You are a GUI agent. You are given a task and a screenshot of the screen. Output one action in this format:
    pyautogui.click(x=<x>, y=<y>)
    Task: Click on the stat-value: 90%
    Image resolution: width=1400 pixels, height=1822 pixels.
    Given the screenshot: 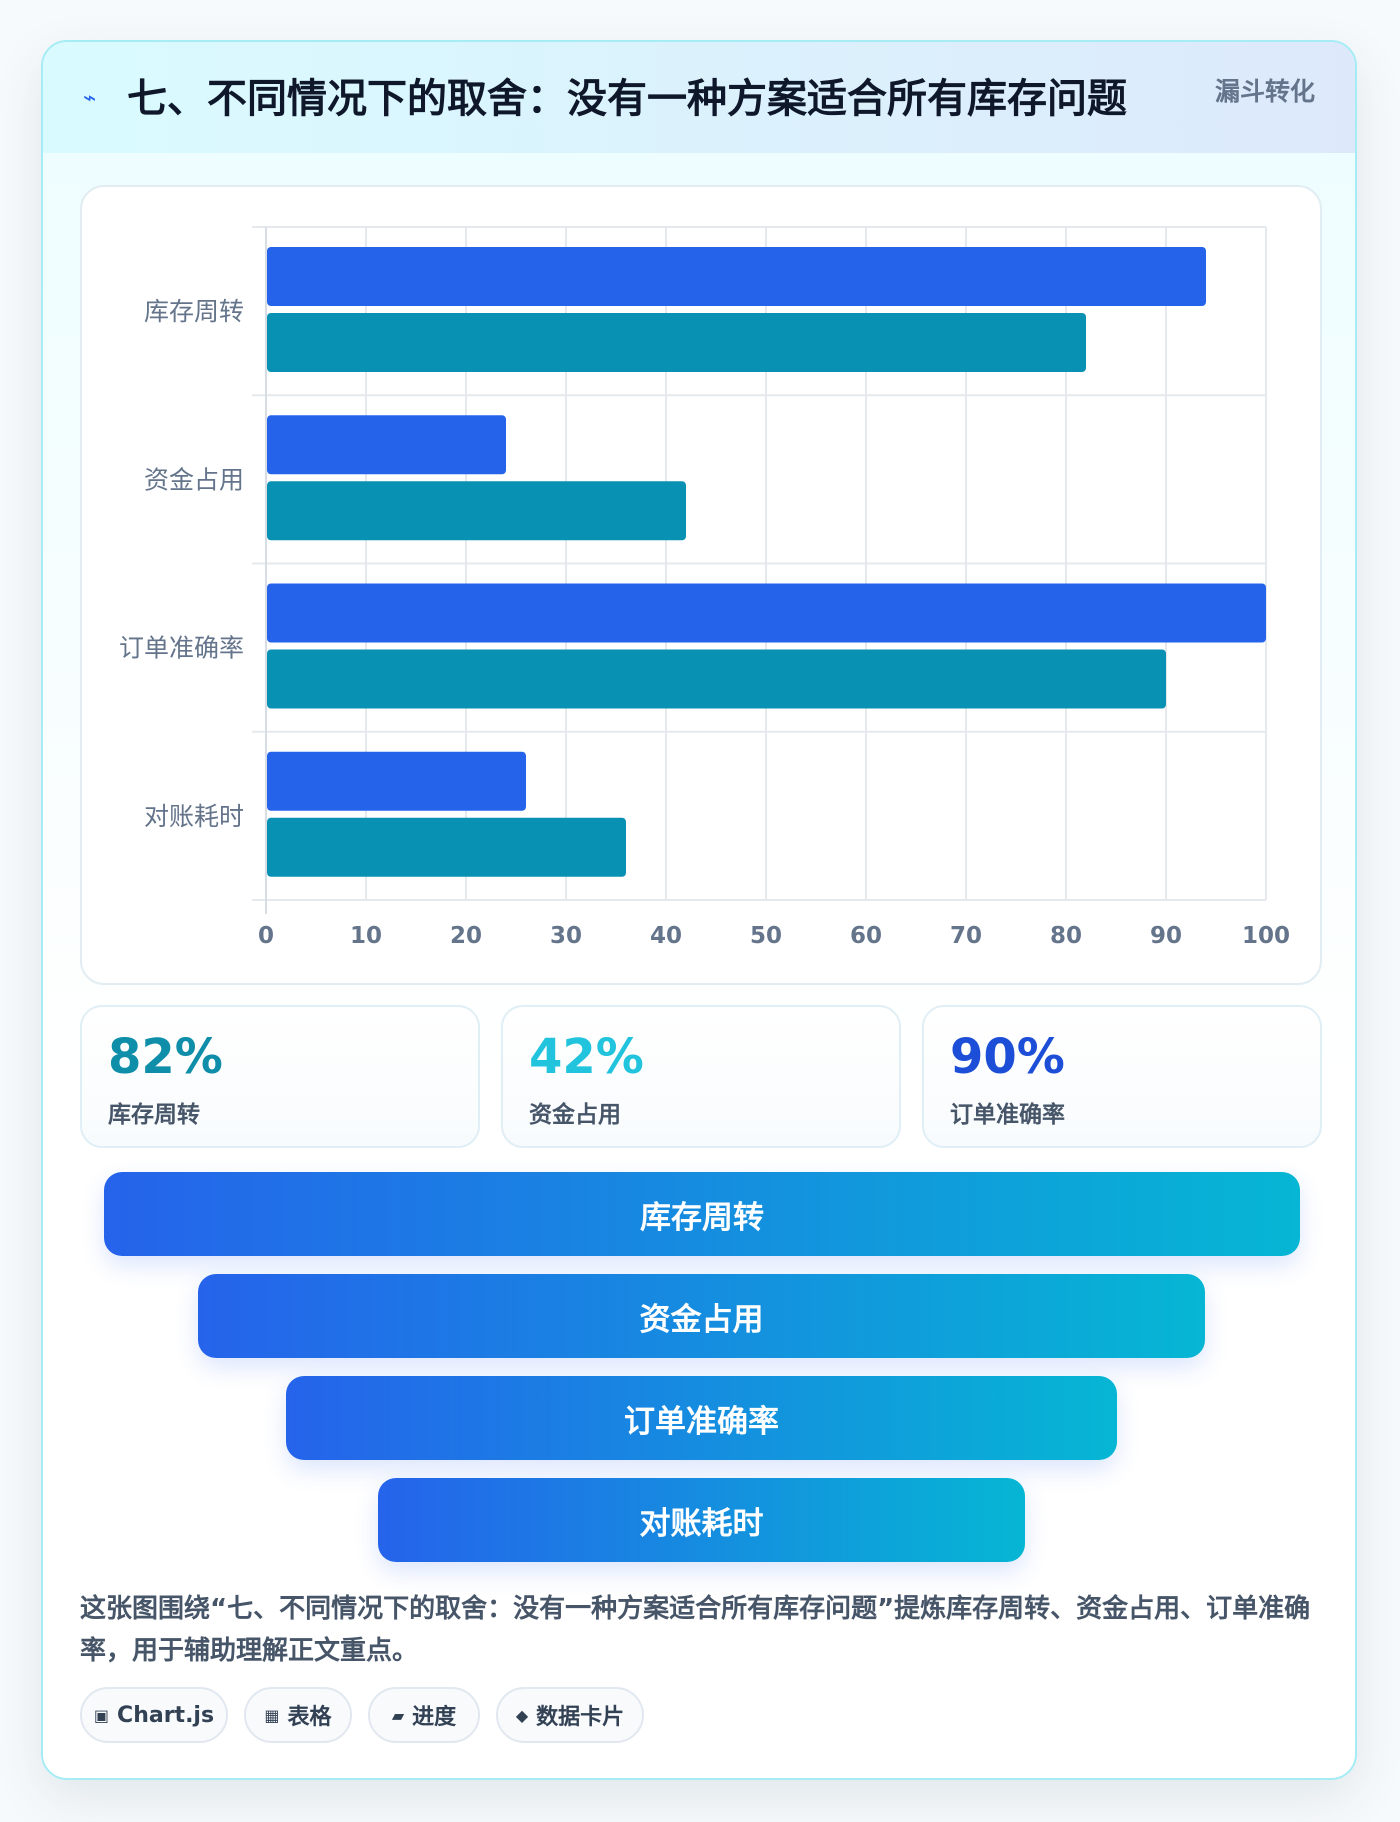 What is the action you would take?
    pyautogui.click(x=1007, y=1057)
    